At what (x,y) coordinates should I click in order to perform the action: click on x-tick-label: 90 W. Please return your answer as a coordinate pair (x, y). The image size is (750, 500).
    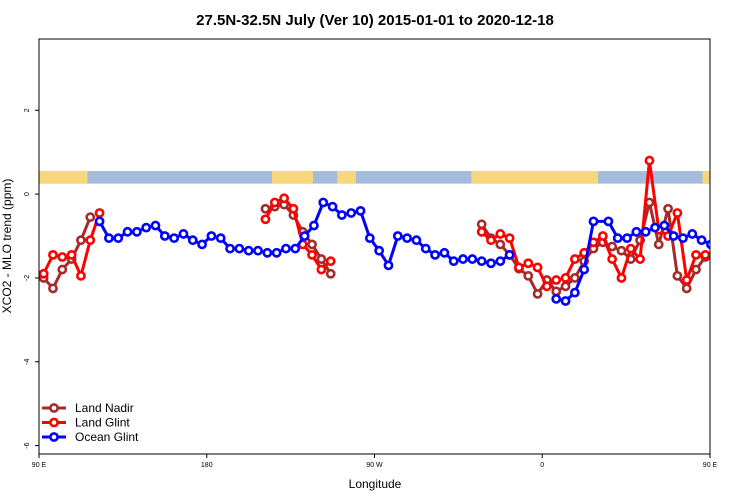
    Looking at the image, I should click on (374, 465).